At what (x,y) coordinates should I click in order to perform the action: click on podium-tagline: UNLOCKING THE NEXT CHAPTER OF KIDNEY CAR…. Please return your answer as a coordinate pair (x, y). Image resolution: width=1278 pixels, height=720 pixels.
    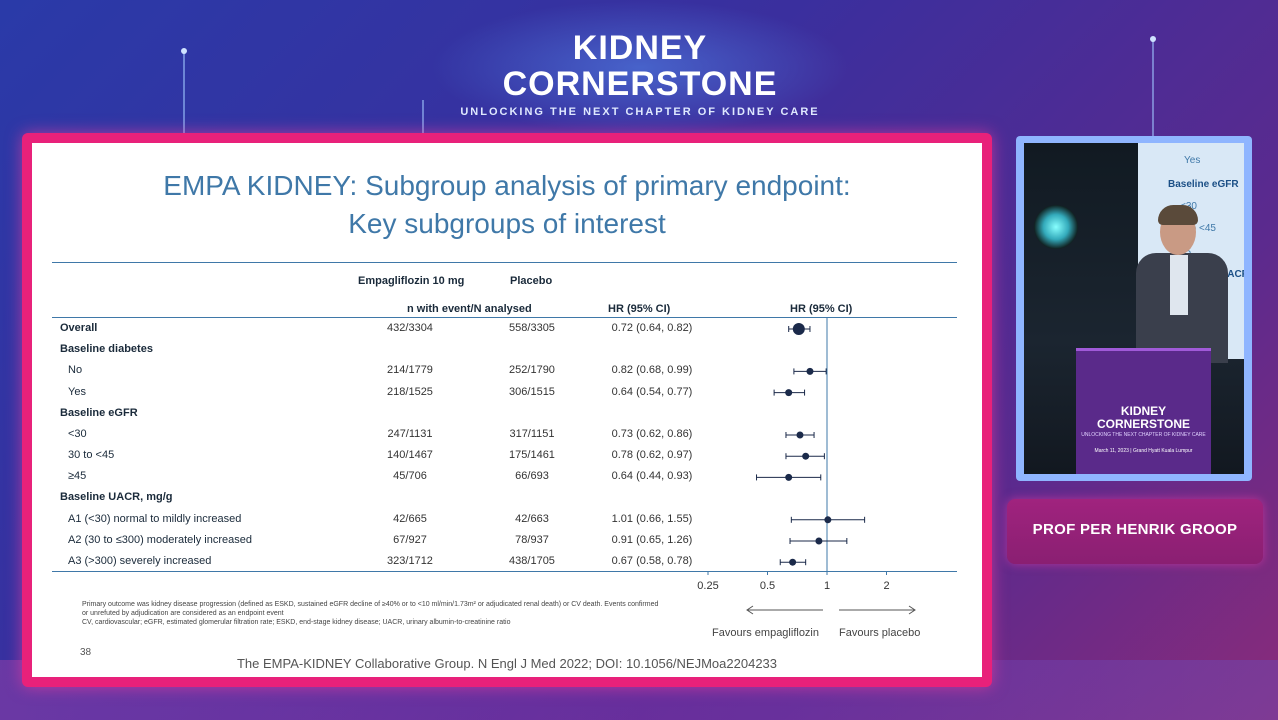
    Looking at the image, I should click on (1143, 435).